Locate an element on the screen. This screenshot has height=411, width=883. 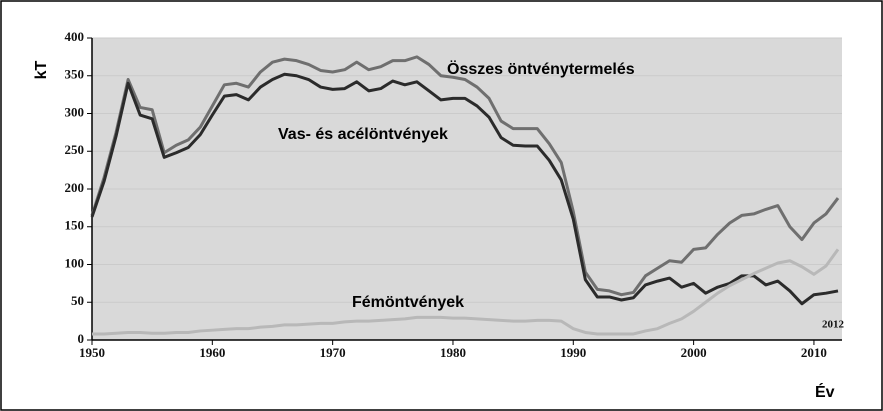
y-tick-label: 300 is located at coordinates (75, 111).